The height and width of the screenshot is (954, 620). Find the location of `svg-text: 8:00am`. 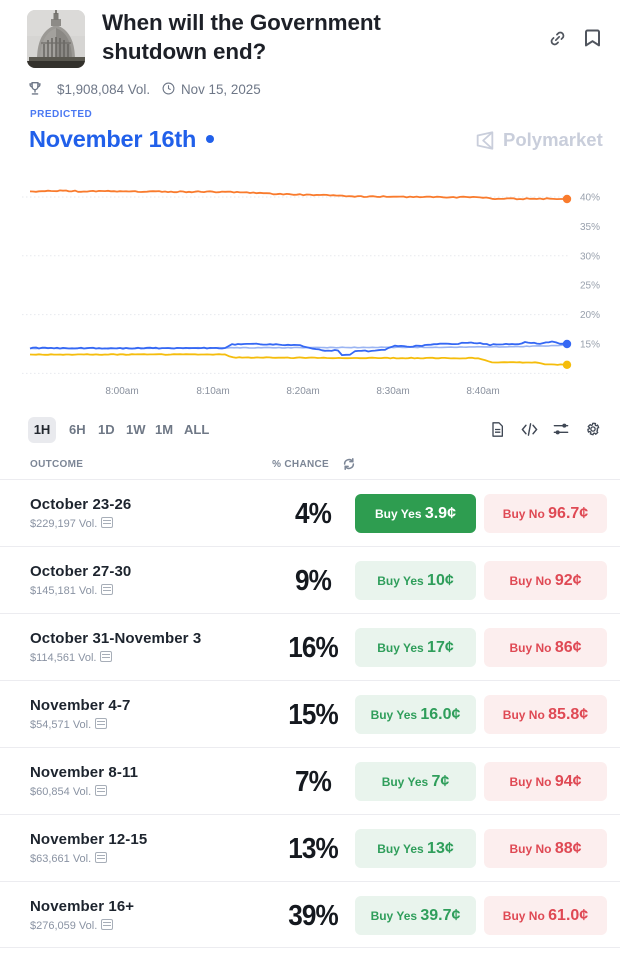

svg-text: 8:00am is located at coordinates (121, 391).